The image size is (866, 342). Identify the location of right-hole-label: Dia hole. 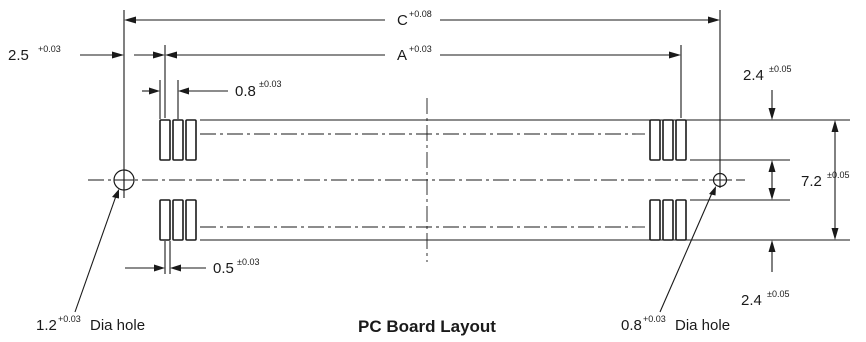
(702, 325).